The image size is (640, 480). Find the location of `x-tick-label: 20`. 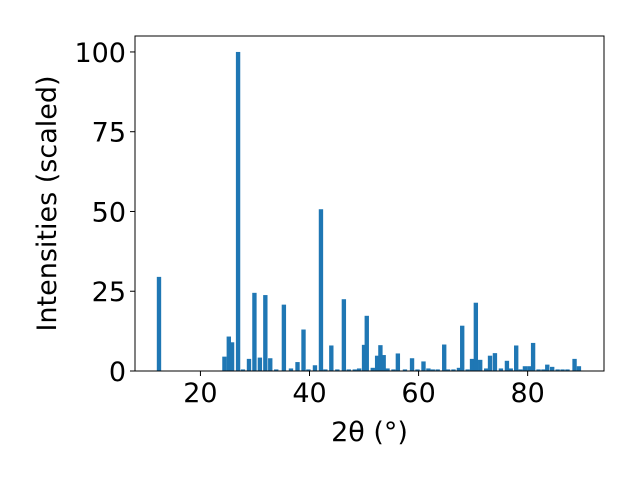

x-tick-label: 20 is located at coordinates (200, 393).